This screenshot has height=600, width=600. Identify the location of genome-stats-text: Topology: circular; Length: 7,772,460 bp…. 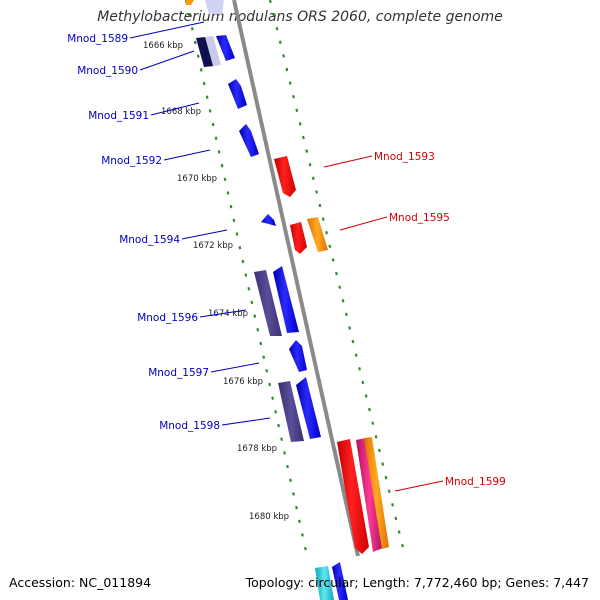
(417, 582).